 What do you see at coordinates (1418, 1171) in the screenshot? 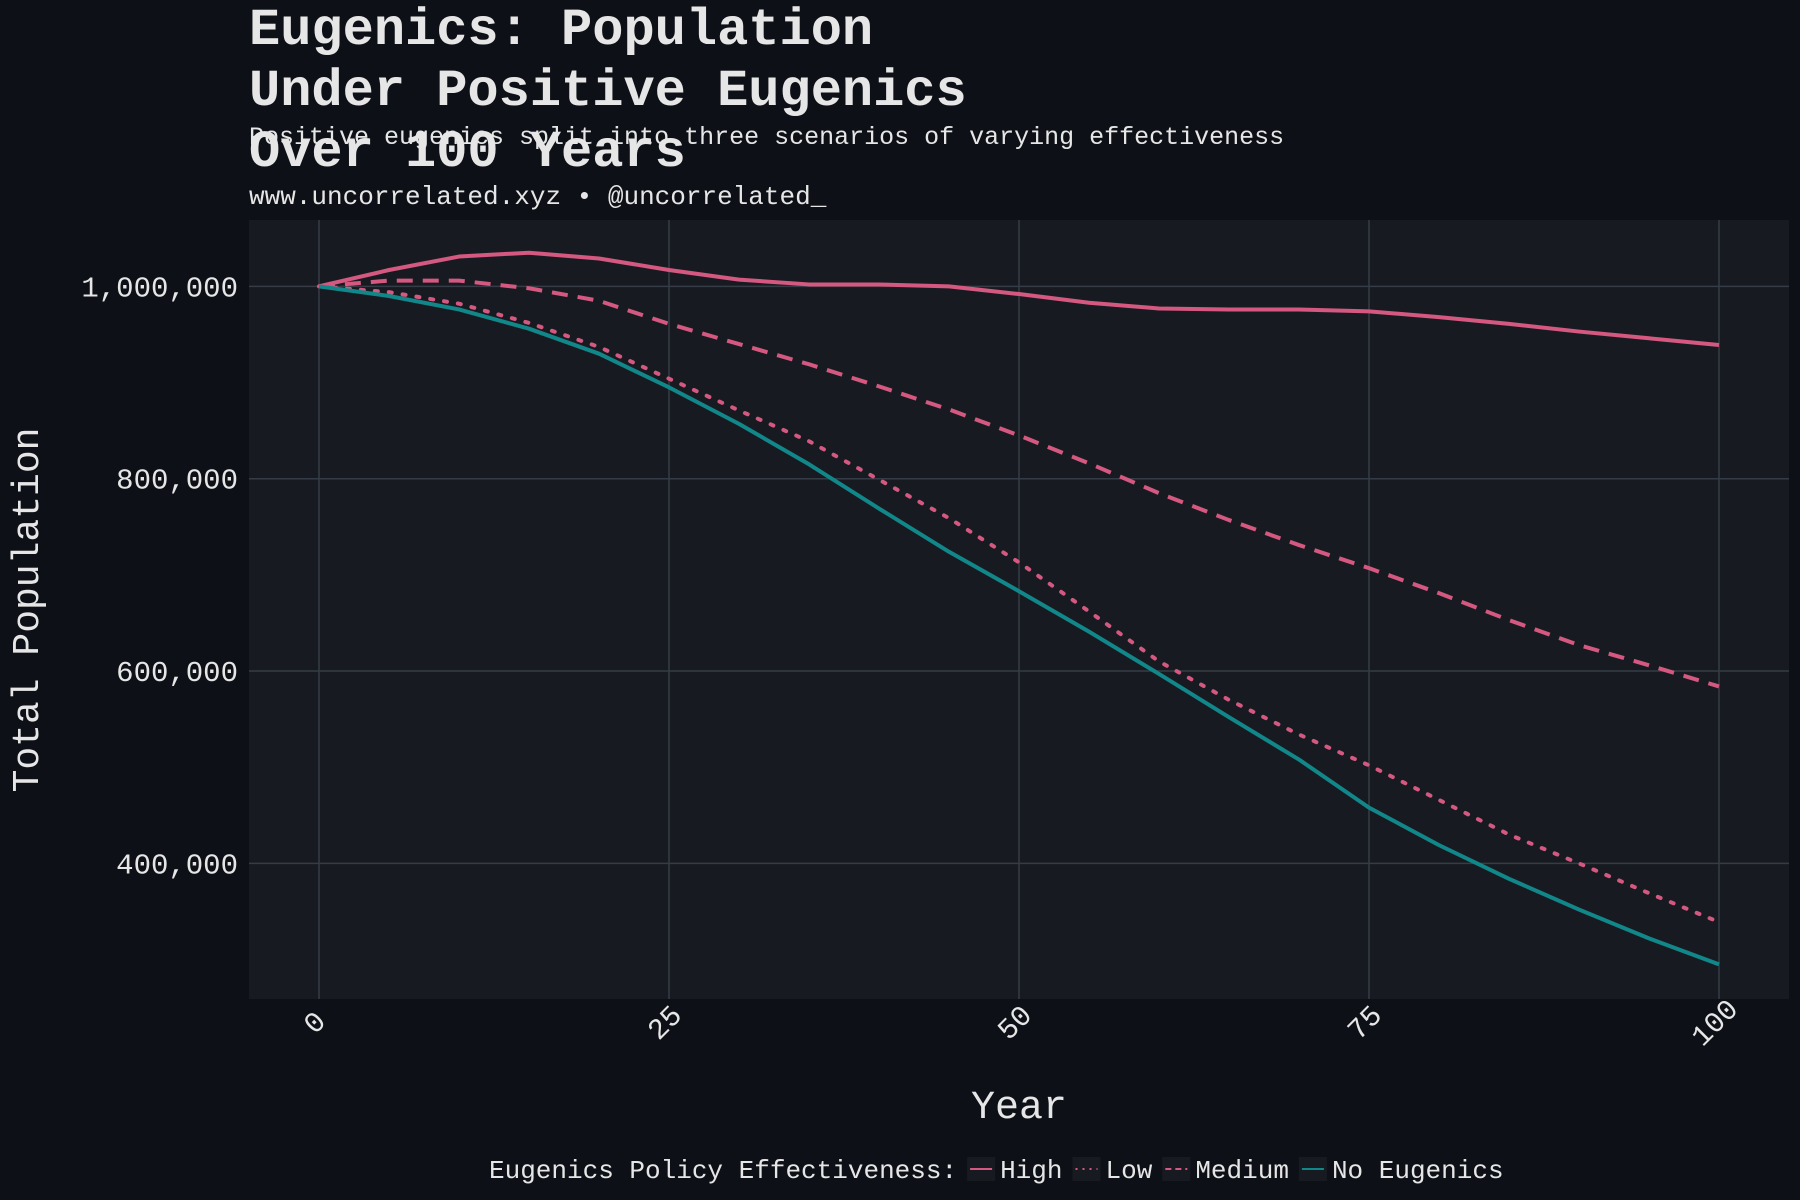
I see `legend-label: No Eugenics` at bounding box center [1418, 1171].